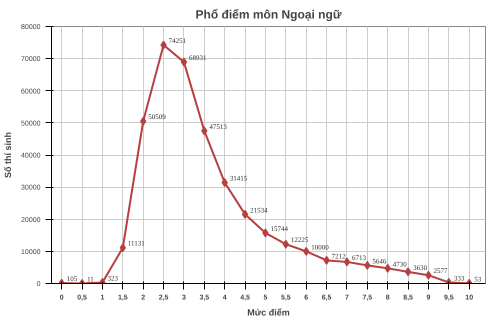 This screenshot has width=500, height=329. Describe the element at coordinates (268, 15) in the screenshot. I see `chart-title: Phổ điểm môn Ngoại ngữ` at that location.